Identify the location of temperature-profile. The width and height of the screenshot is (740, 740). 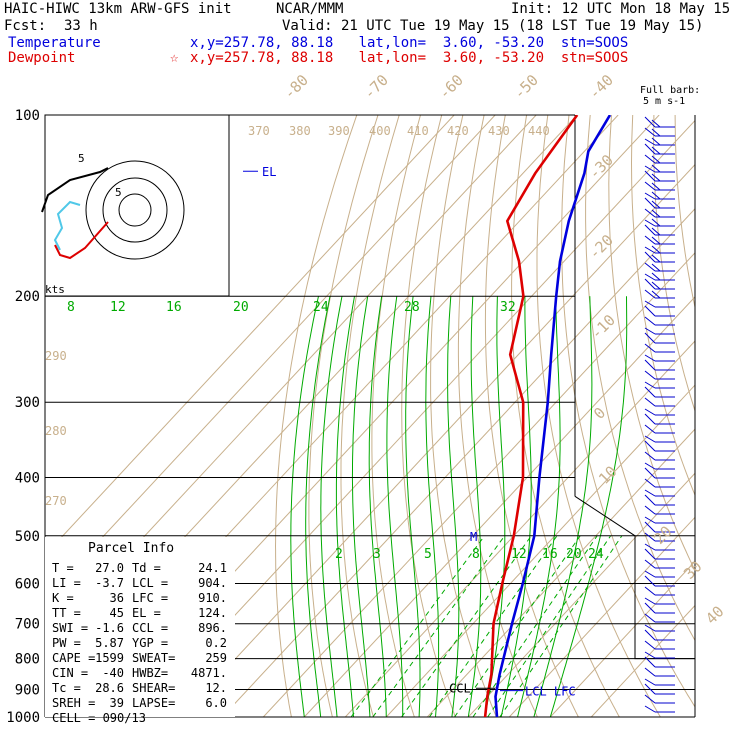
(553, 416).